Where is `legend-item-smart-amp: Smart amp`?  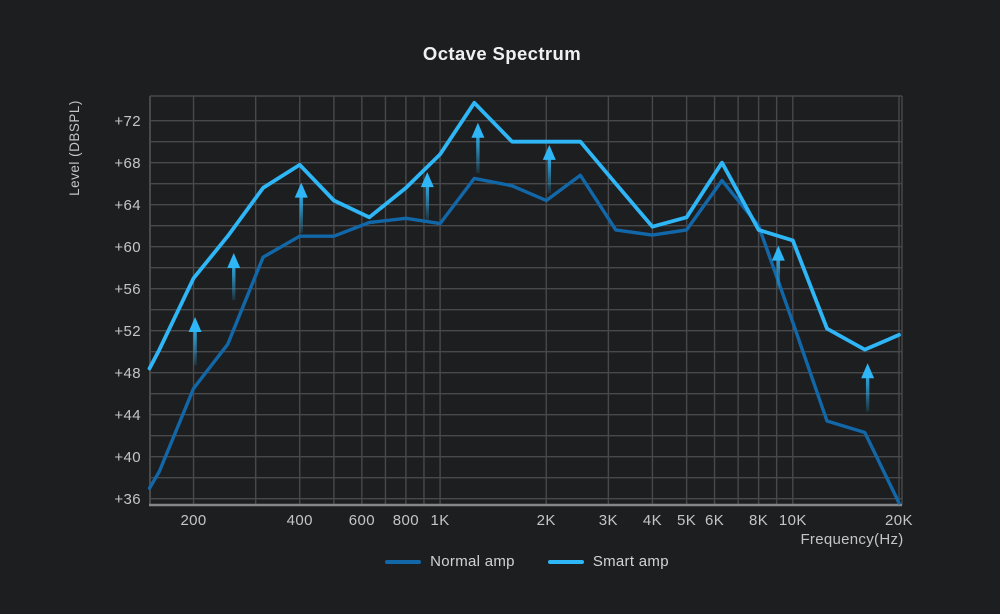
legend-item-smart-amp: Smart amp is located at coordinates (608, 561).